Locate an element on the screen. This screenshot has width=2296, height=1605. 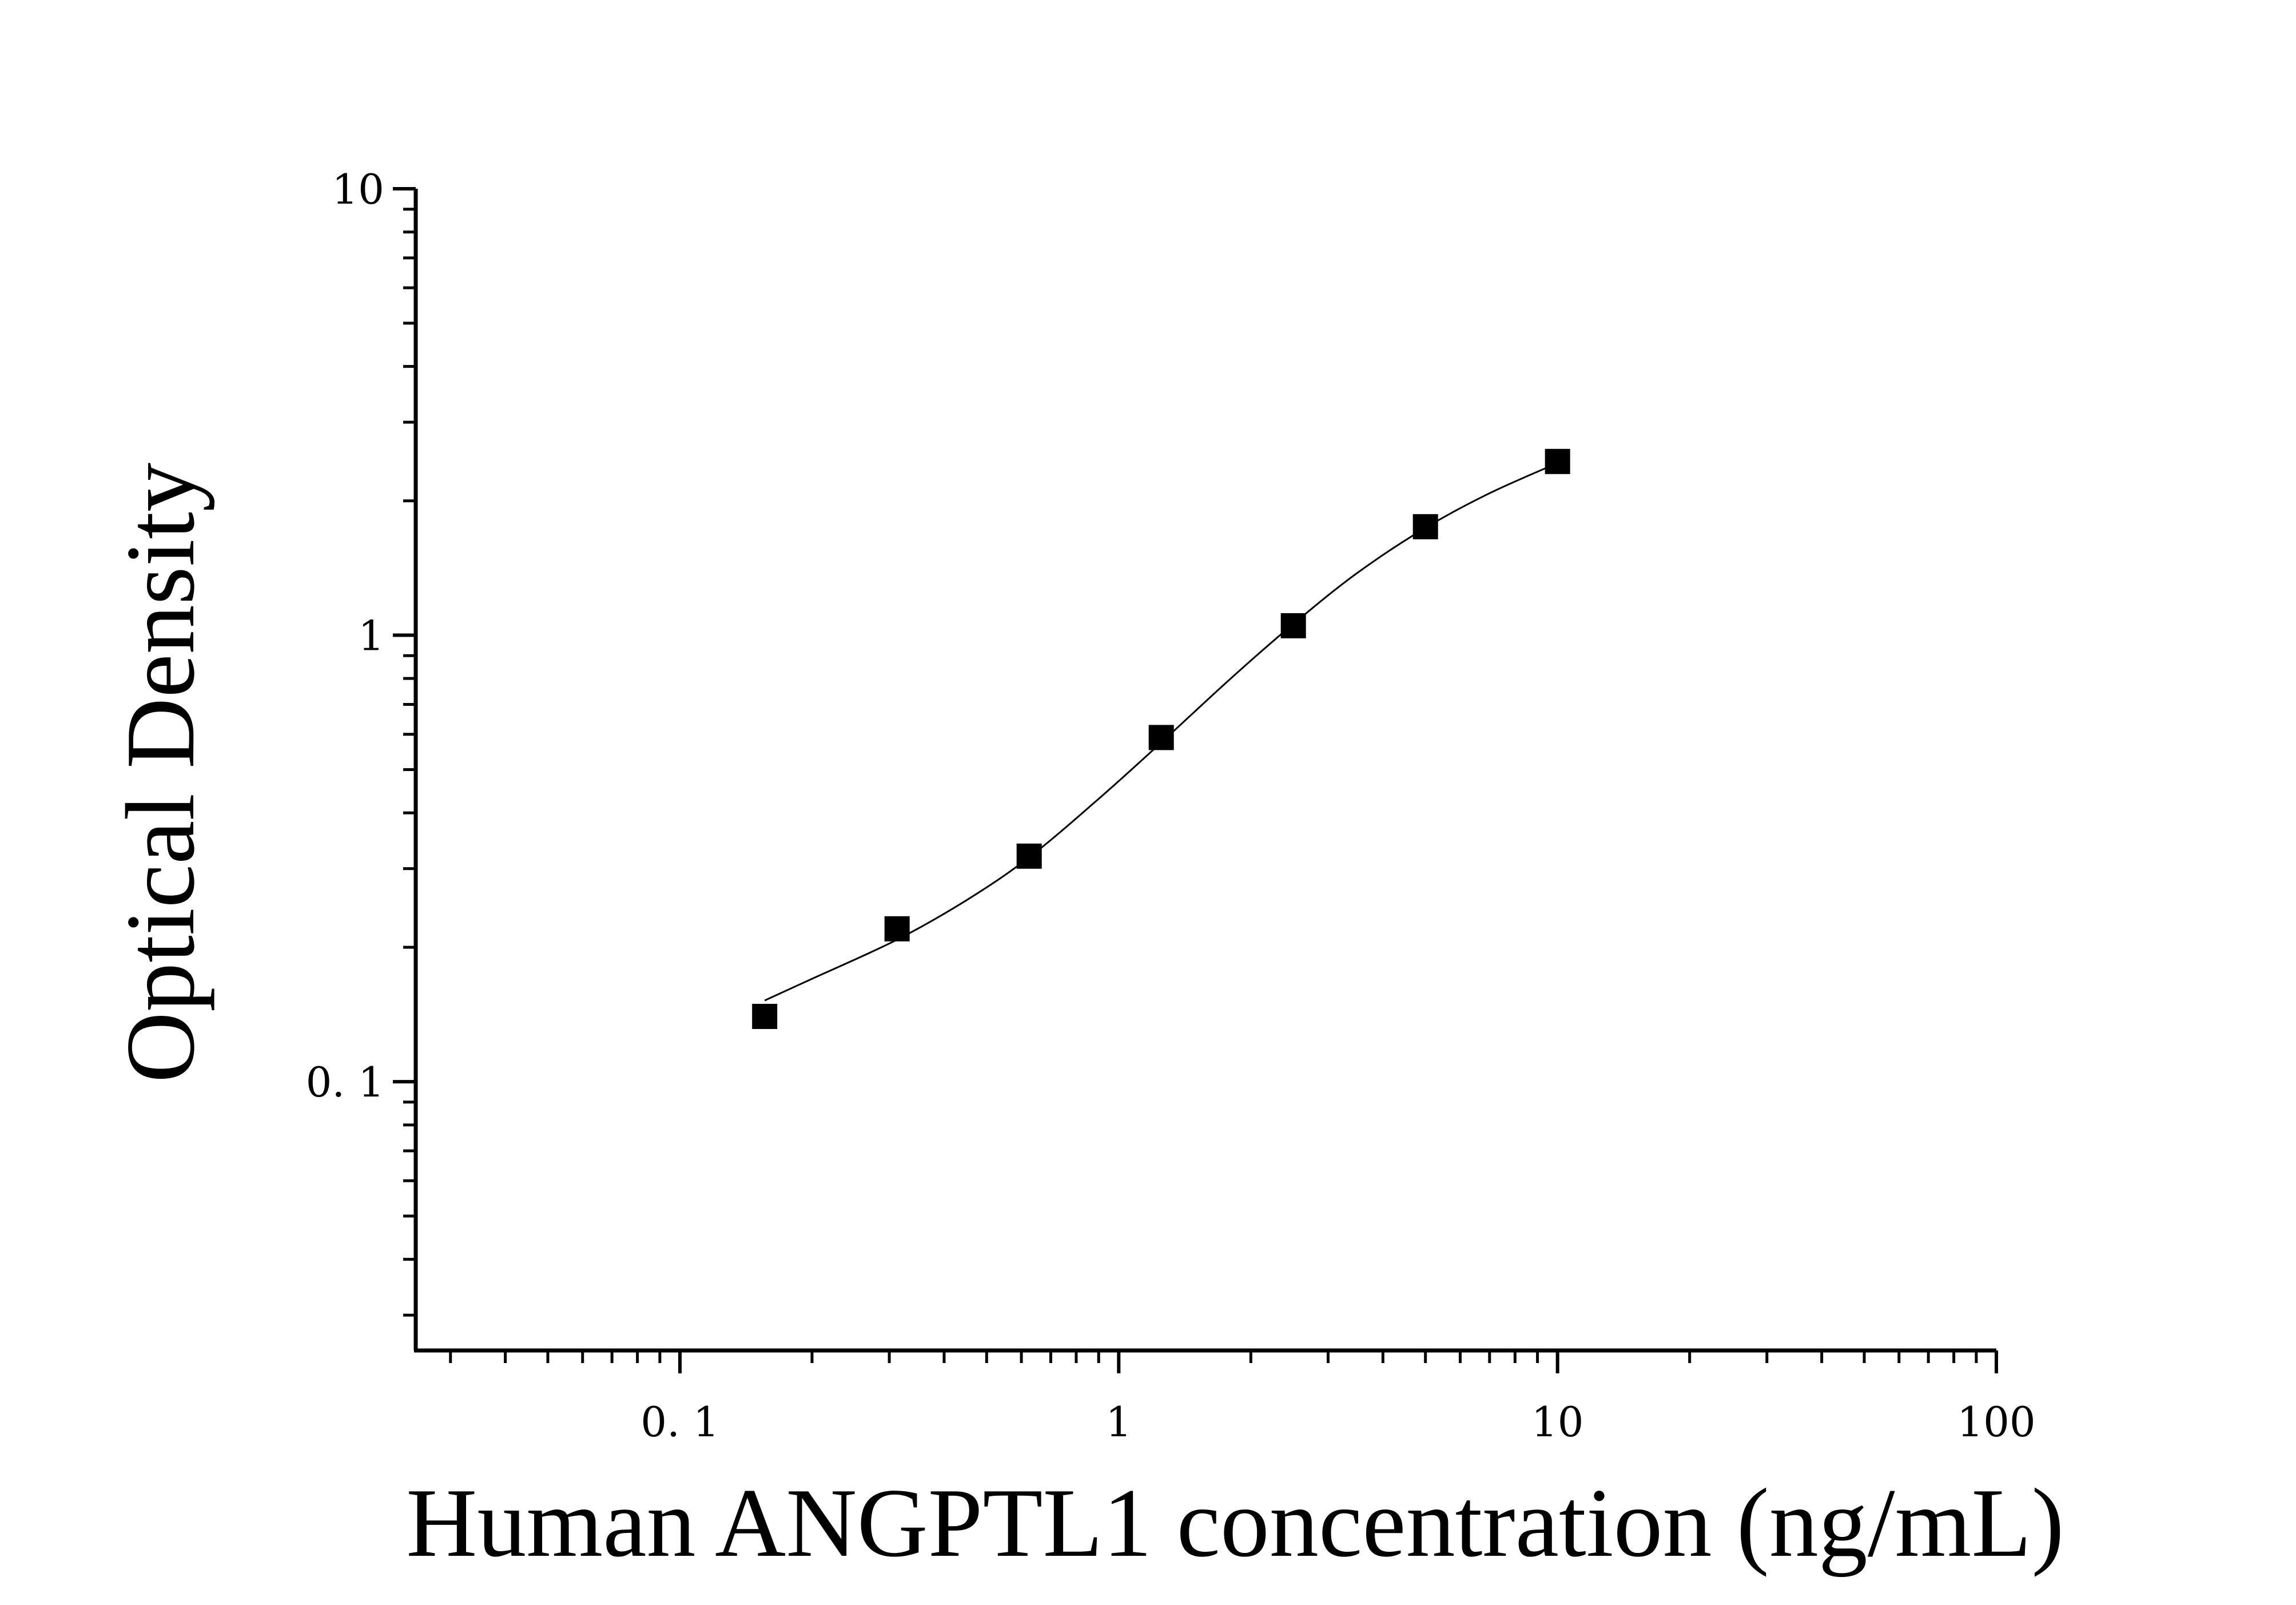
y-tick-label: 1 is located at coordinates (371, 636).